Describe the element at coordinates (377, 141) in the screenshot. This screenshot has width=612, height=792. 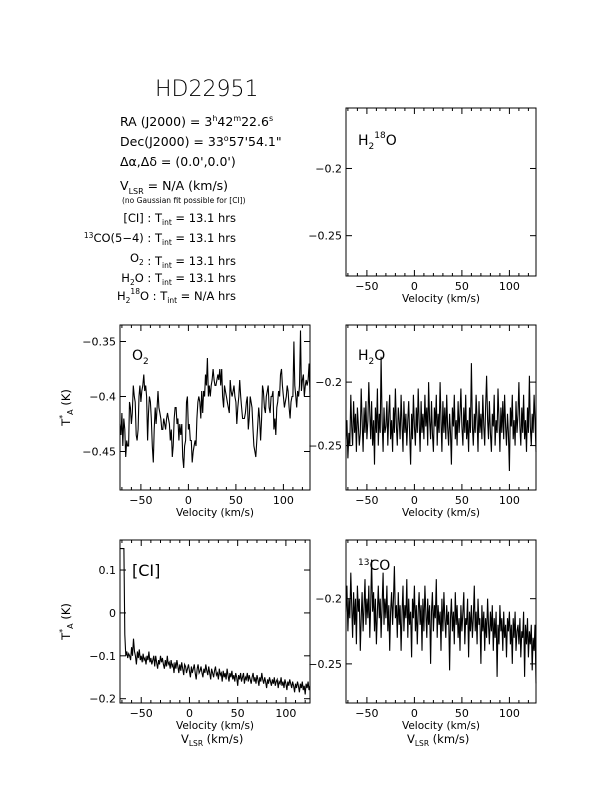
I see `panel-label: H218O` at that location.